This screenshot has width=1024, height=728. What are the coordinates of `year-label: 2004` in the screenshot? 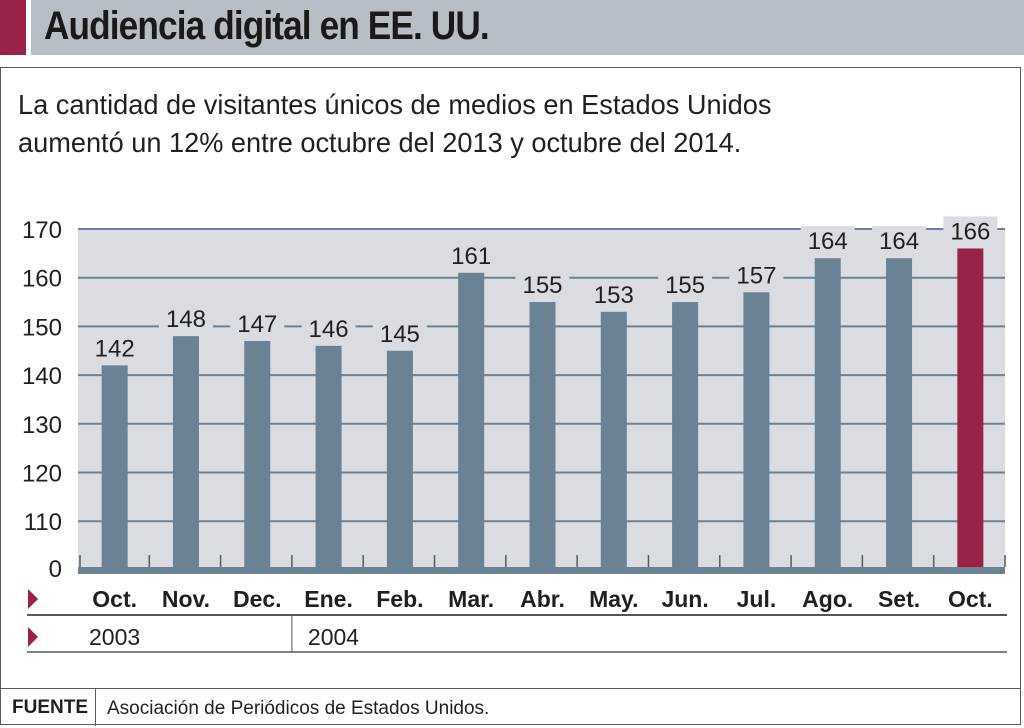 It's located at (333, 637).